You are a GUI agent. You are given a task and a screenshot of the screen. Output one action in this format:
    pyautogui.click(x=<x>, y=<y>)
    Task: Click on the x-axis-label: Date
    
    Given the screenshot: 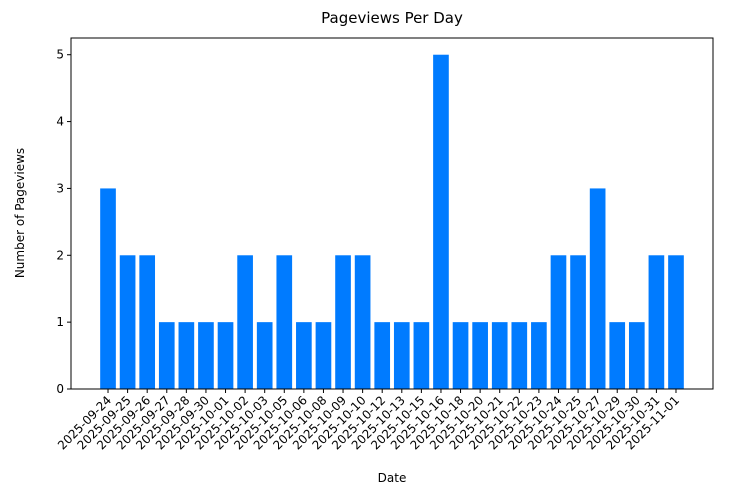 What is the action you would take?
    pyautogui.click(x=392, y=478)
    